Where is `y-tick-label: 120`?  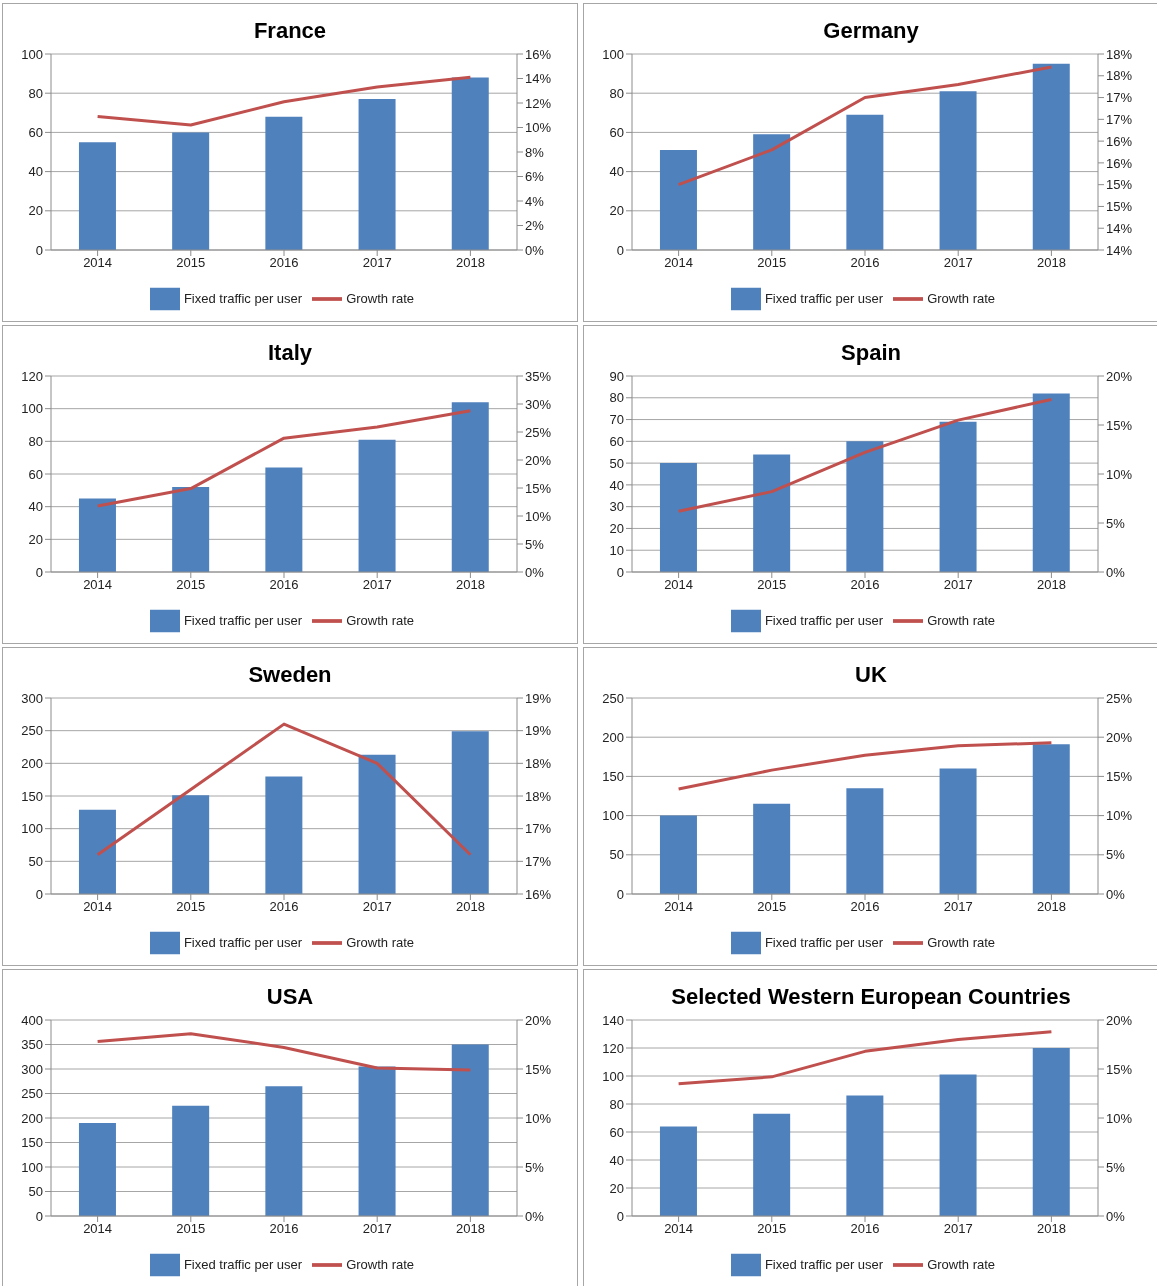
y-tick-label: 120 is located at coordinates (32, 376).